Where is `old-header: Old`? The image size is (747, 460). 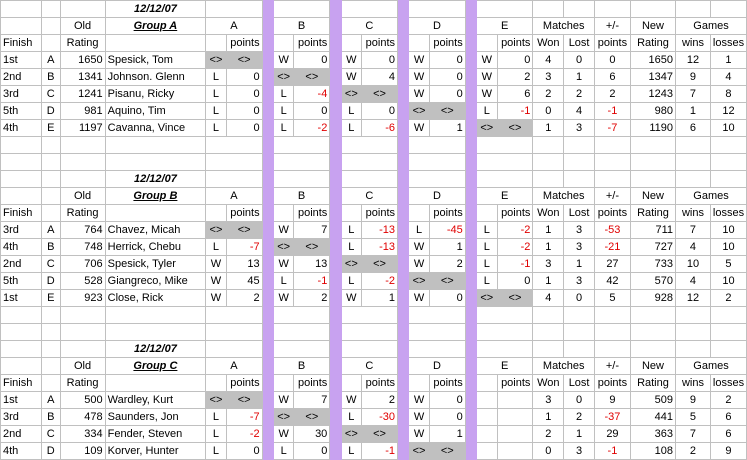 old-header: Old is located at coordinates (82, 26).